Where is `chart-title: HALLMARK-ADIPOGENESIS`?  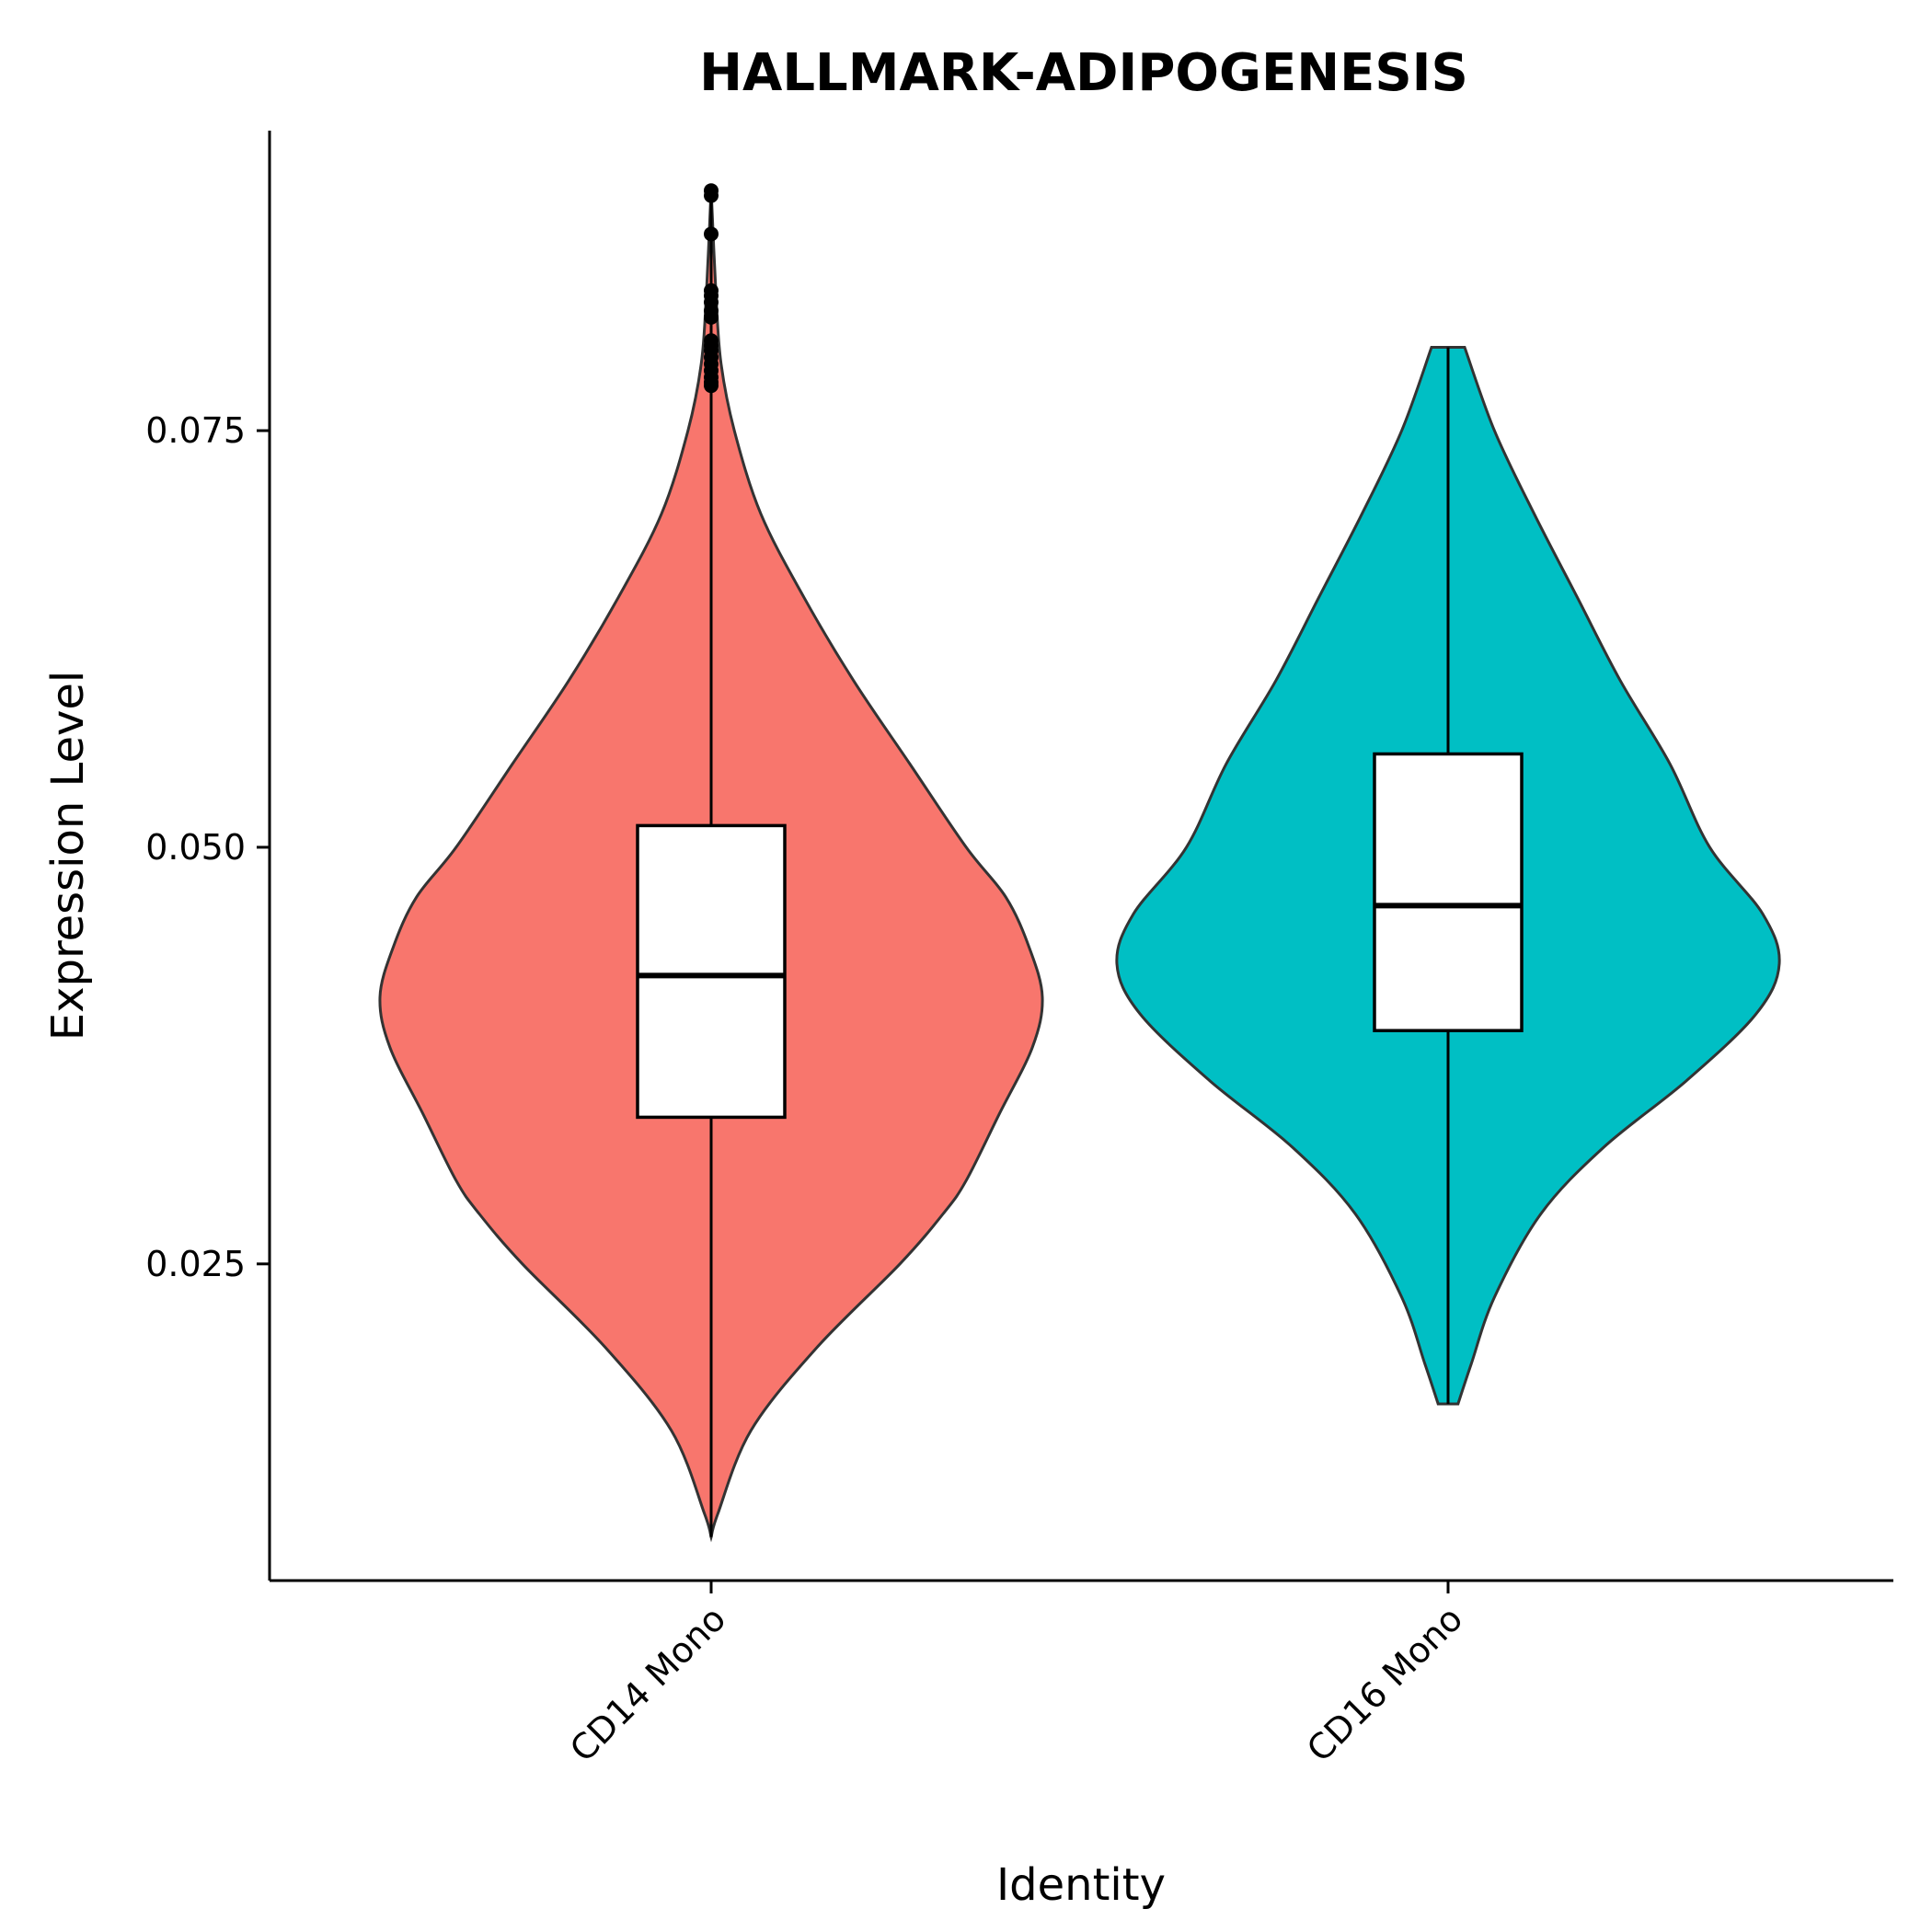
chart-title: HALLMARK-ADIPOGENESIS is located at coordinates (1083, 73).